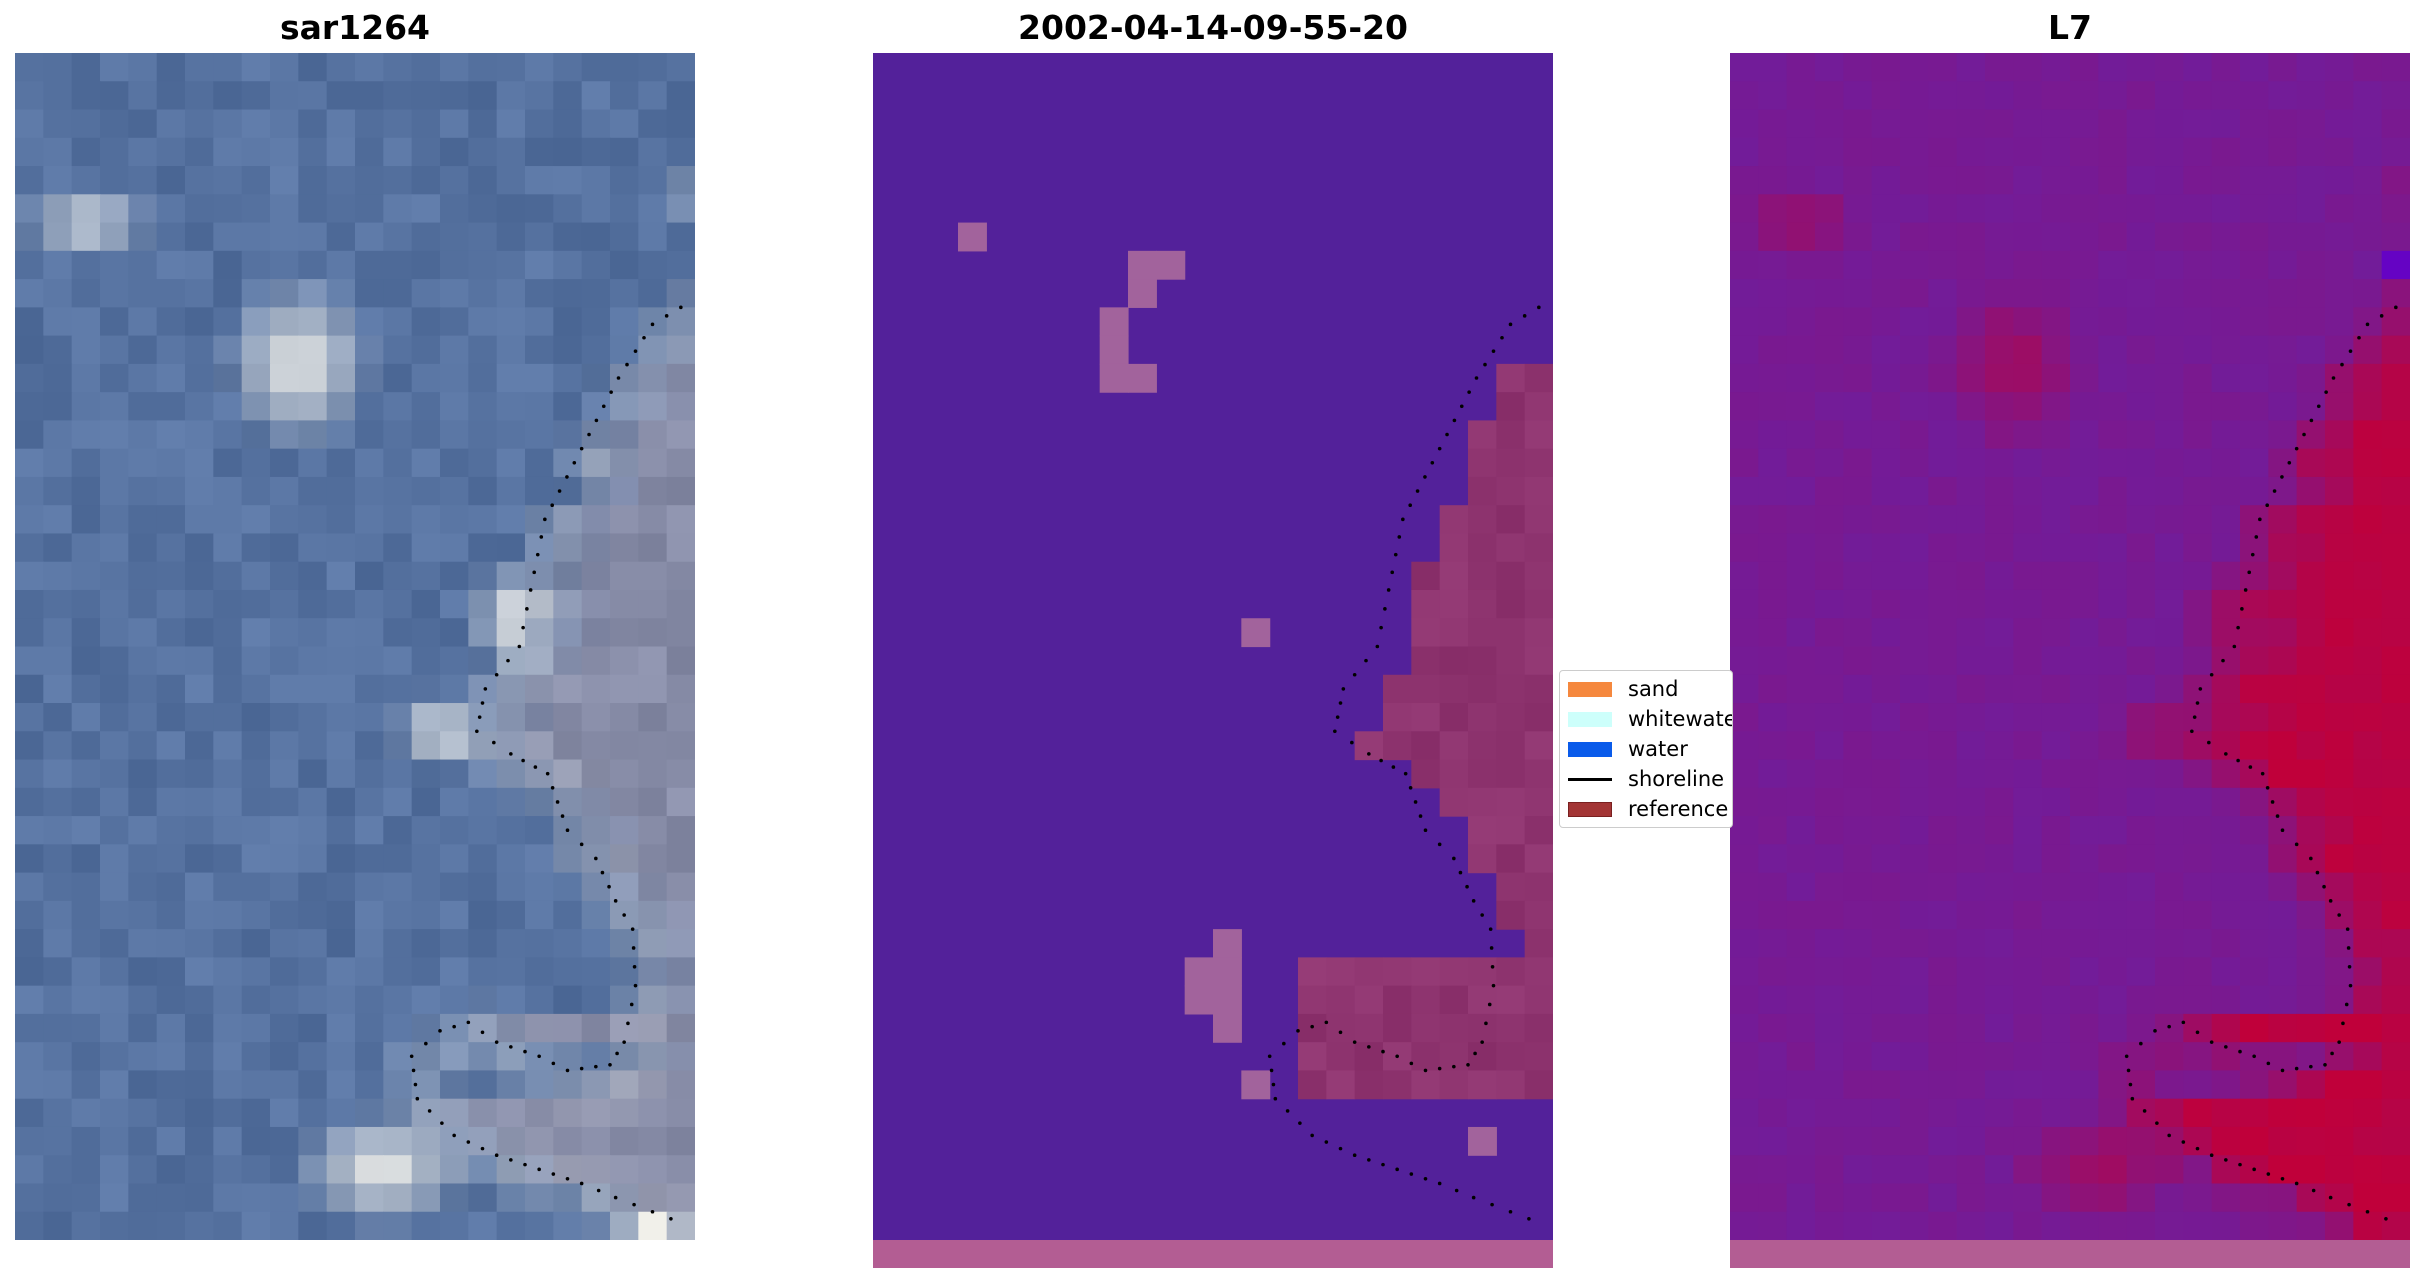 Image resolution: width=2423 pixels, height=1283 pixels. I want to click on classification-pixel, so click(1114, 322).